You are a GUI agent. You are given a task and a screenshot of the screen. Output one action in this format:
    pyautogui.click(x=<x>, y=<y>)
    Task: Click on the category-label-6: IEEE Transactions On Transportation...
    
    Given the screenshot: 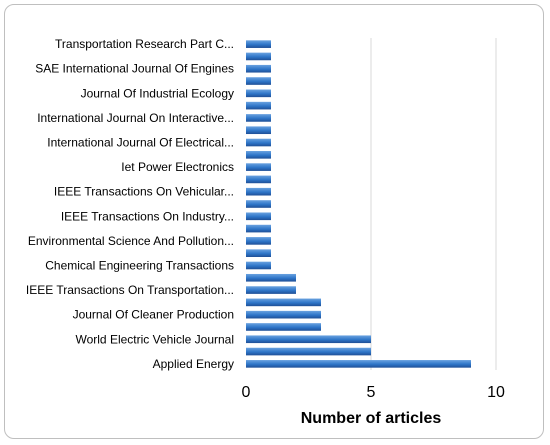 What is the action you would take?
    pyautogui.click(x=130, y=290)
    